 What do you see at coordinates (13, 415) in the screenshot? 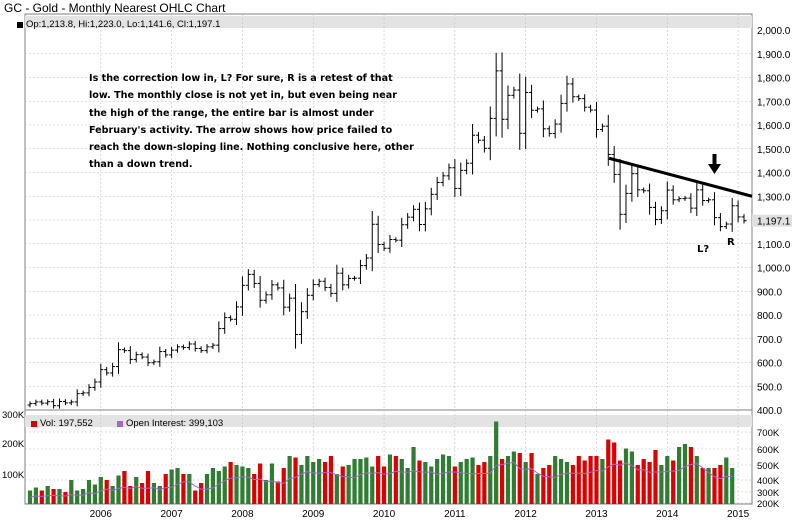
I see `volume-tick-label: 300K` at bounding box center [13, 415].